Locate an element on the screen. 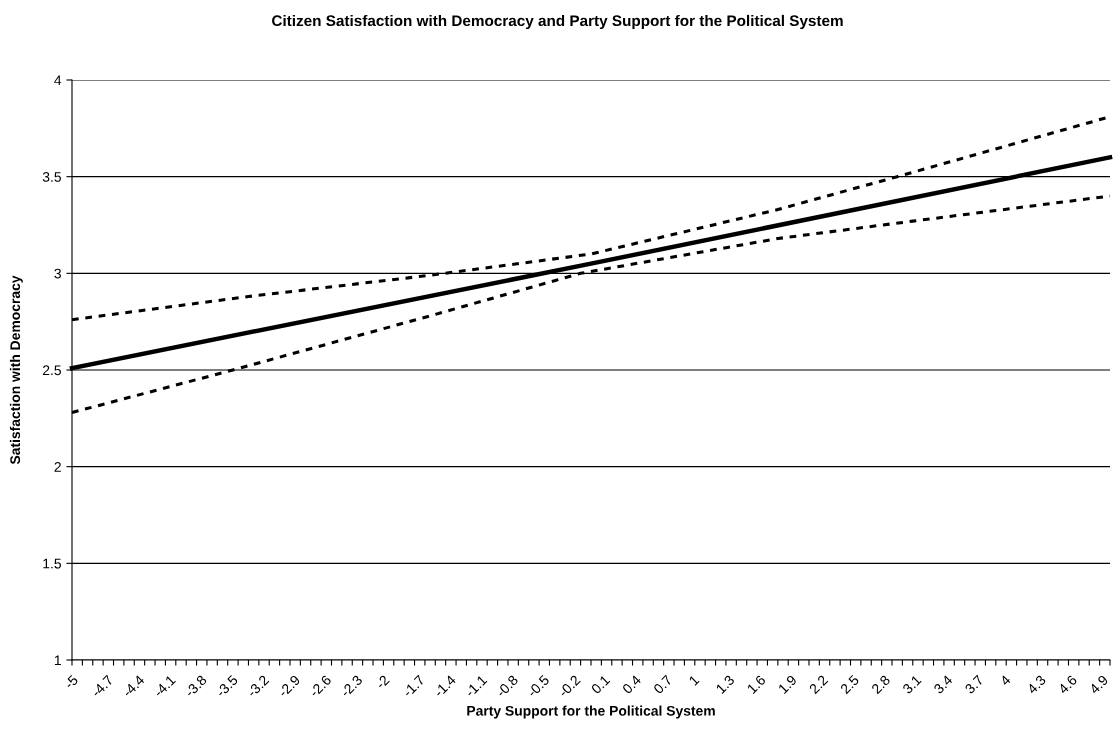 Image resolution: width=1115 pixels, height=742 pixels. x-tick-label: -1.1 is located at coordinates (476, 686).